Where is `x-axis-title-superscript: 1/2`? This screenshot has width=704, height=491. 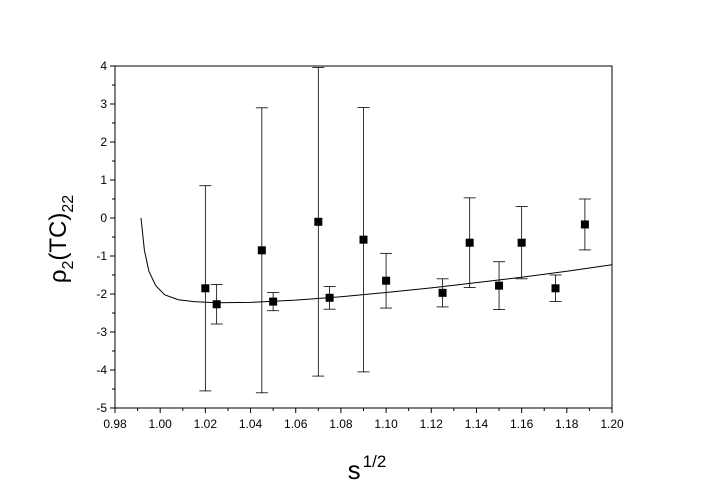
x-axis-title-superscript: 1/2 is located at coordinates (375, 461).